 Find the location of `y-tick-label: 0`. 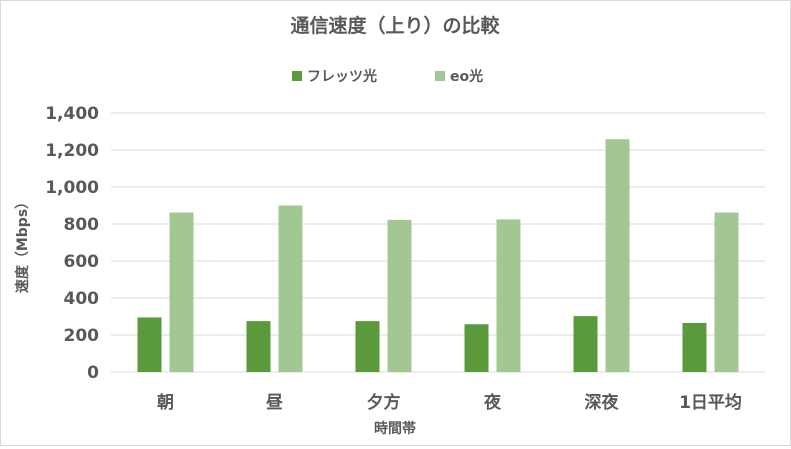

y-tick-label: 0 is located at coordinates (93, 373).